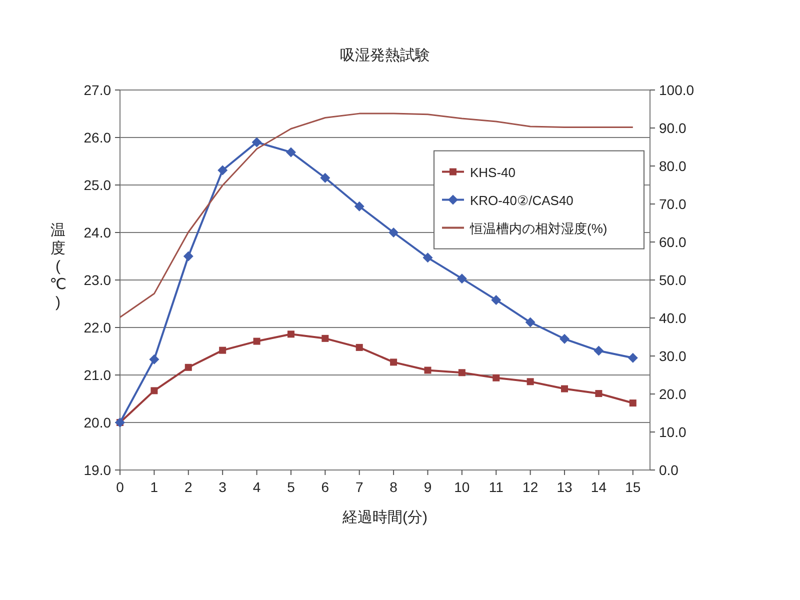  Describe the element at coordinates (428, 487) in the screenshot. I see `x-tick-label: 9` at that location.